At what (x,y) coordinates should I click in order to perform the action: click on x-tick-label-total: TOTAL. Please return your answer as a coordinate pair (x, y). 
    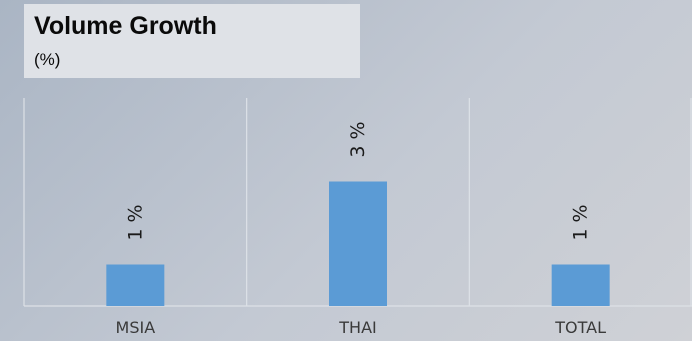
    Looking at the image, I should click on (580, 327).